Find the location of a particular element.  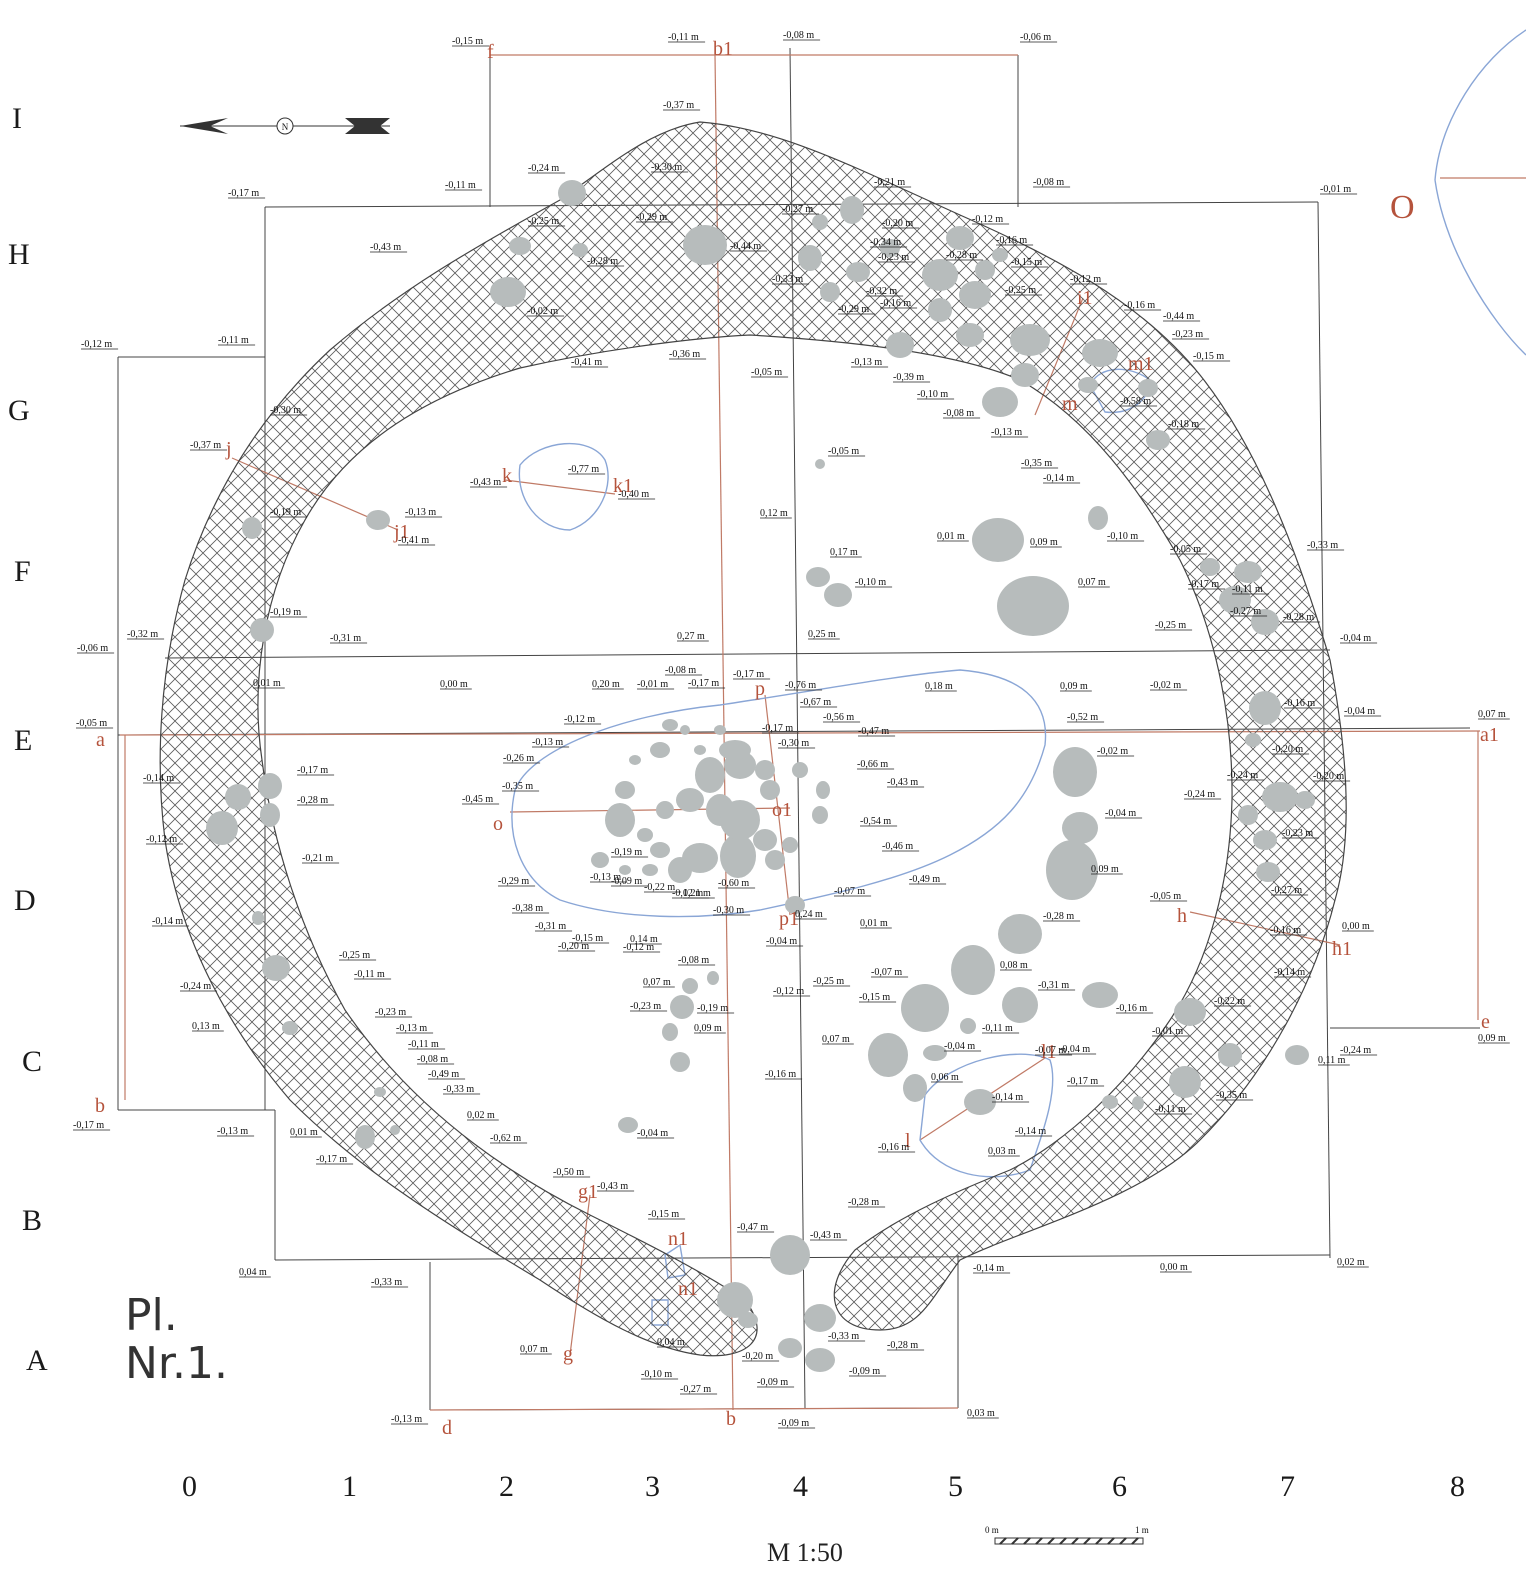

level-label: -0,76 m is located at coordinates (800, 685).